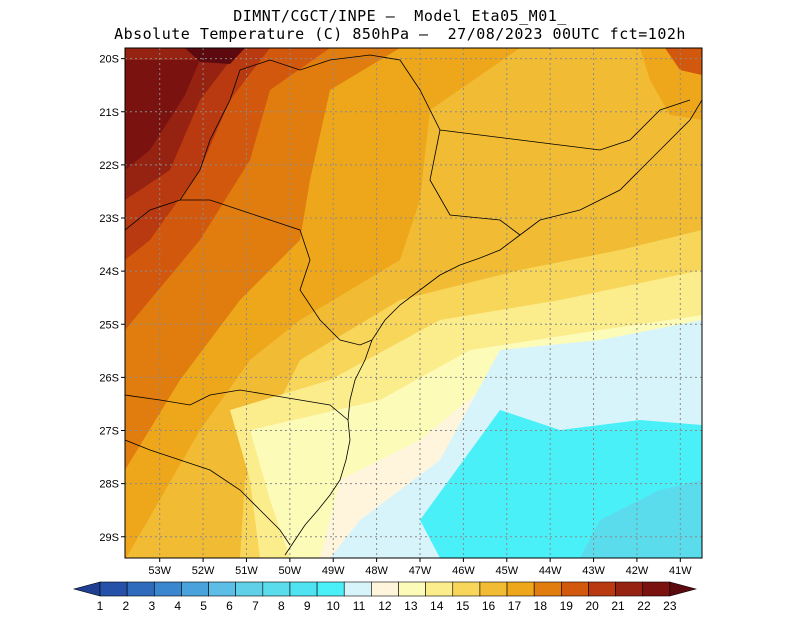 Image resolution: width=800 pixels, height=618 pixels. What do you see at coordinates (670, 606) in the screenshot?
I see `colorbar-label: 23` at bounding box center [670, 606].